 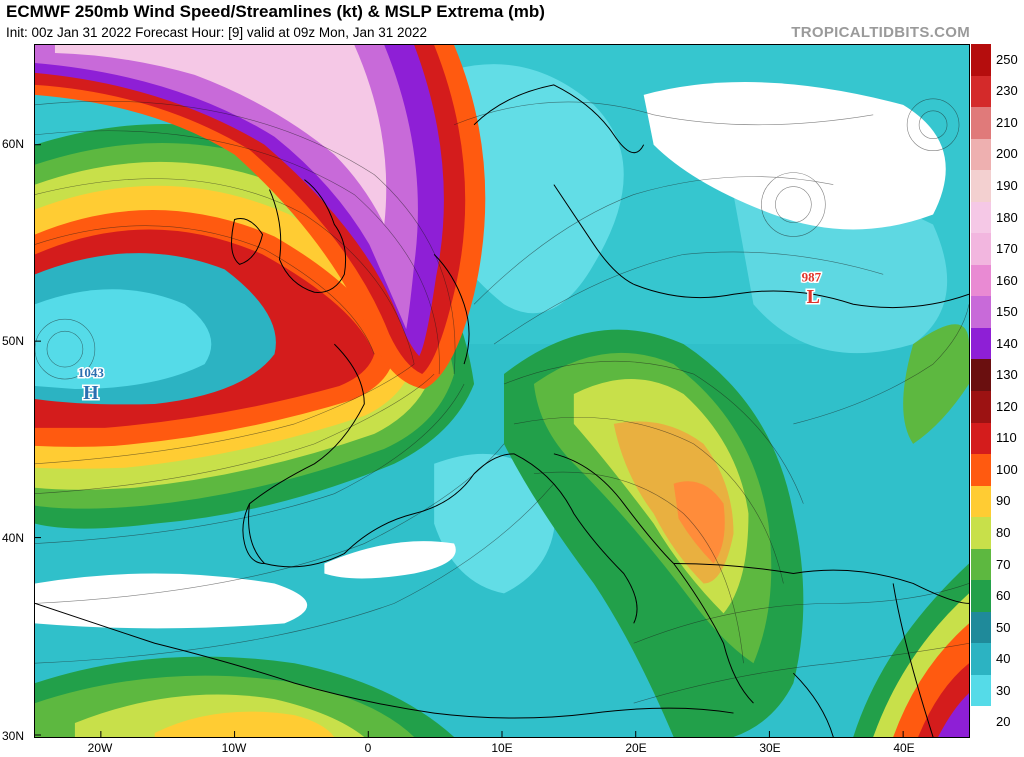 I want to click on colorbar-label: 200, so click(x=1007, y=154).